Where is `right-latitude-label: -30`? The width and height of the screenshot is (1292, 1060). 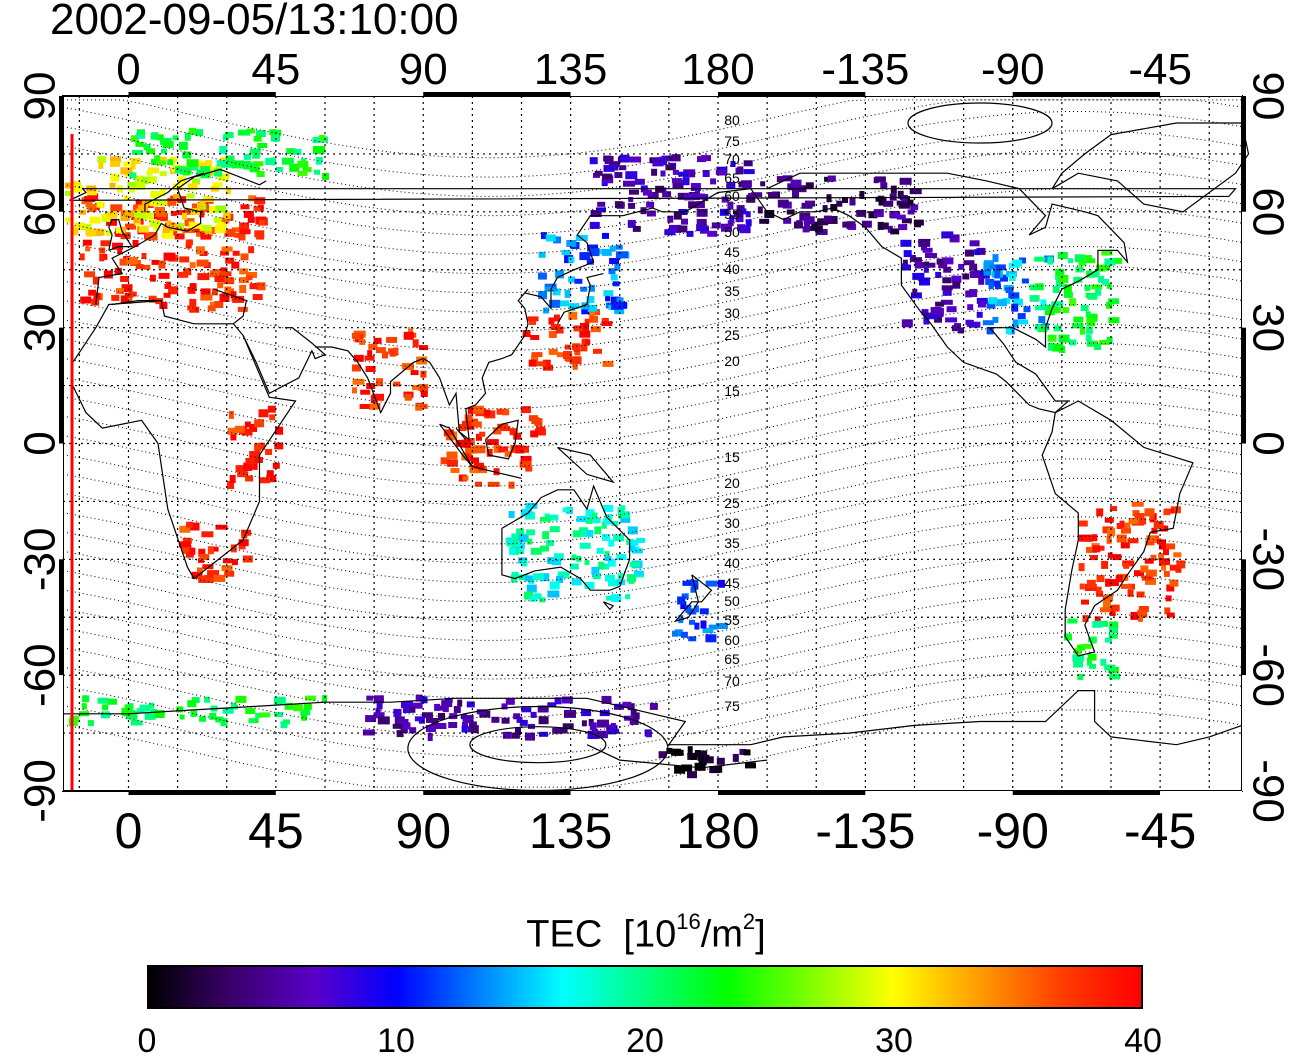 right-latitude-label: -30 is located at coordinates (1268, 560).